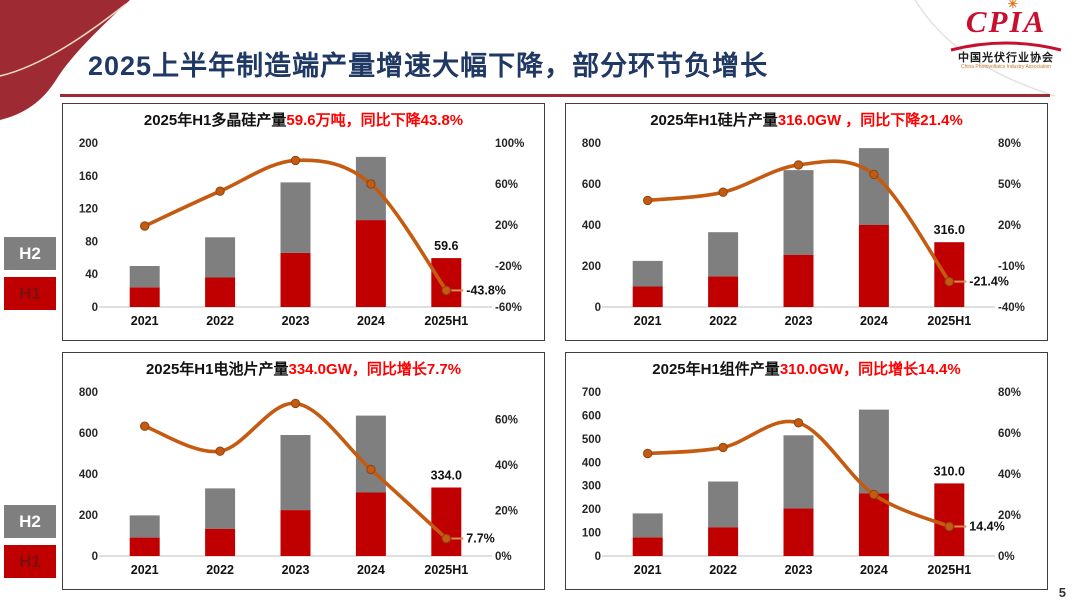 This screenshot has height=608, width=1080. What do you see at coordinates (375, 120) in the screenshot?
I see `chart-title-red: 59.6万吨，同比下降43.8%` at bounding box center [375, 120].